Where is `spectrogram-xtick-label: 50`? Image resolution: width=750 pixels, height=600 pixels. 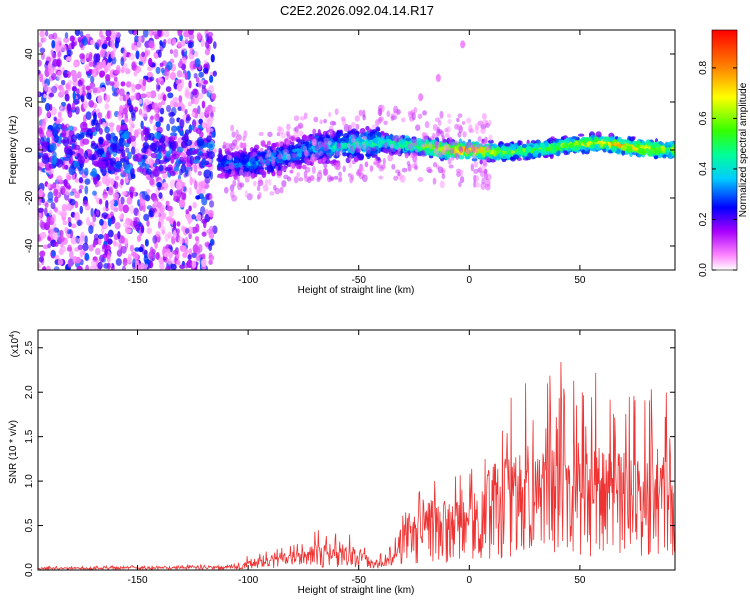
spectrogram-xtick-label: 50 is located at coordinates (580, 280).